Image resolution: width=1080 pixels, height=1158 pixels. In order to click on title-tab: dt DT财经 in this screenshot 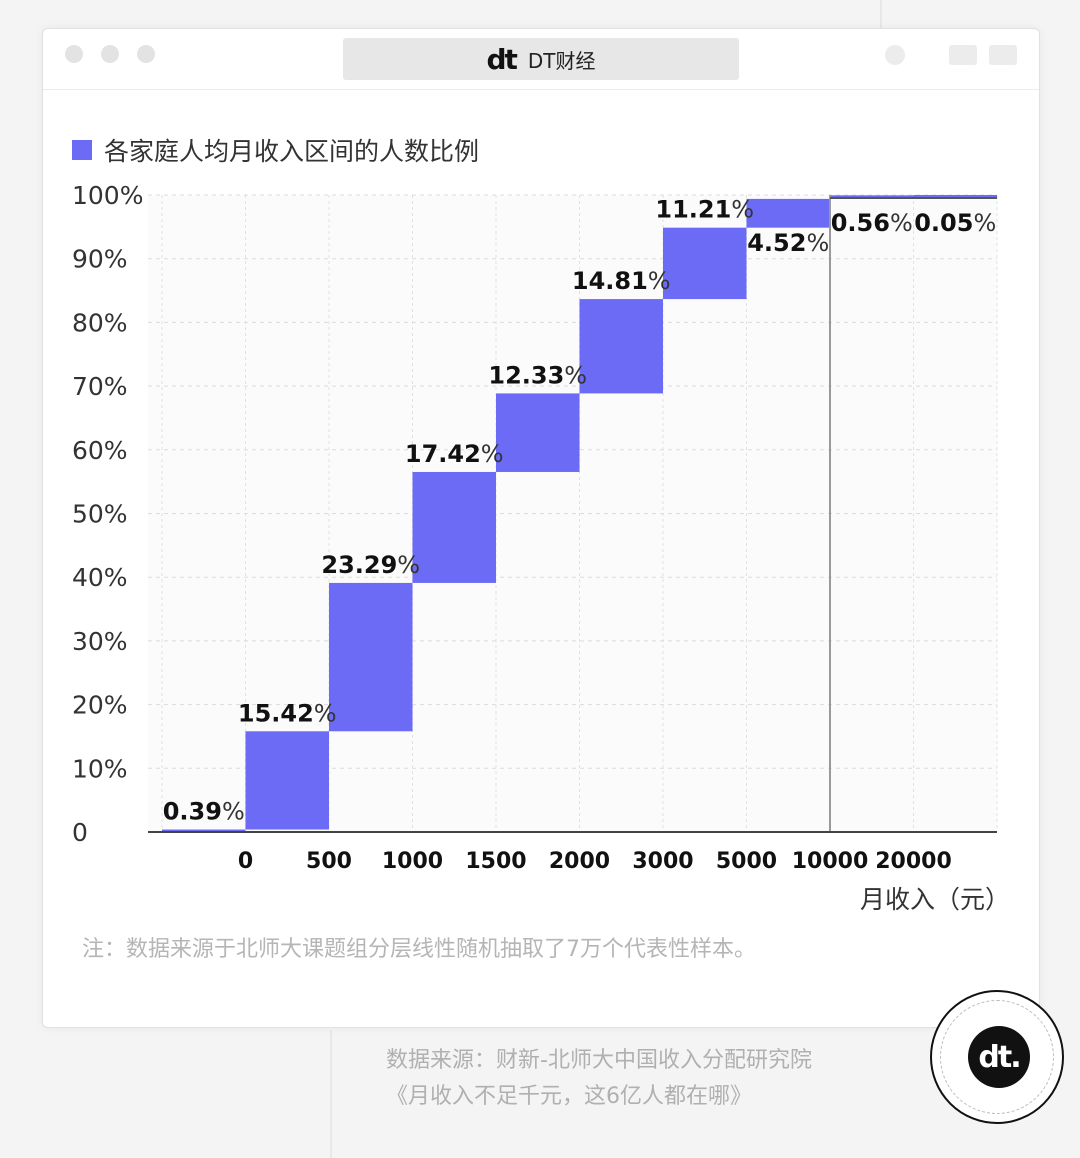, I will do `click(541, 59)`.